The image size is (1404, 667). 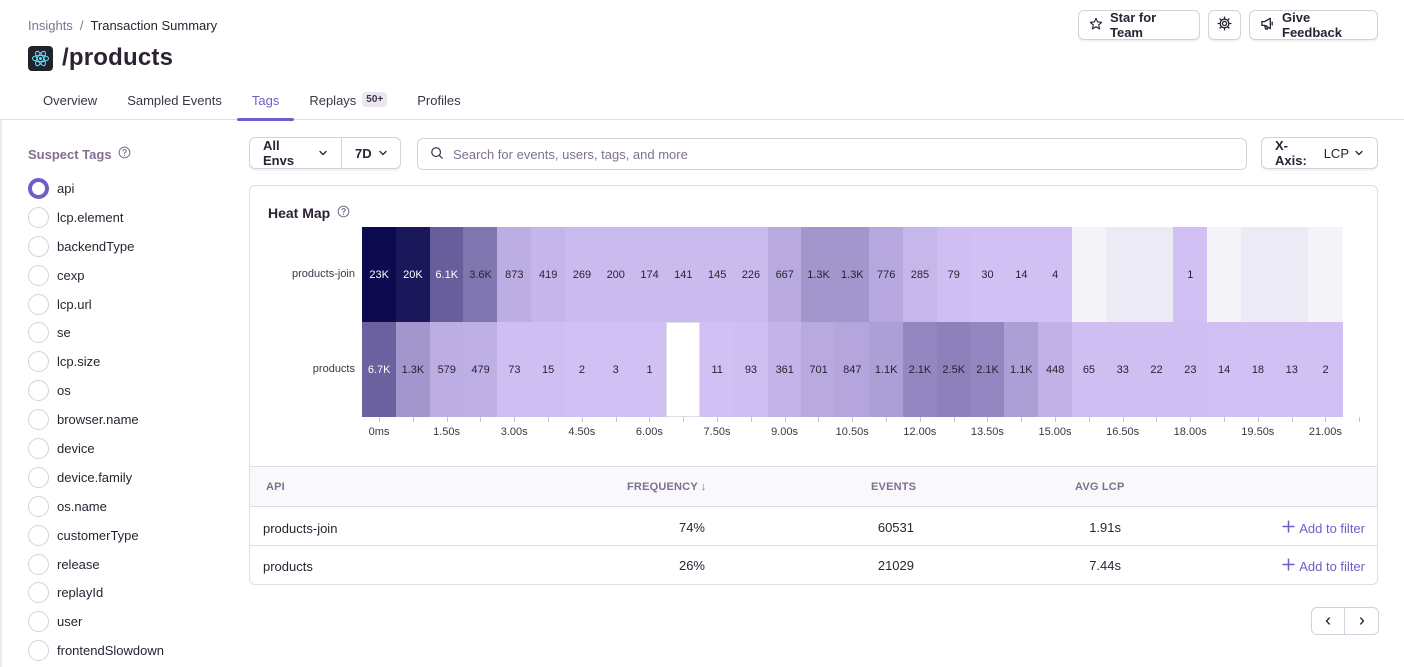 What do you see at coordinates (446, 274) in the screenshot?
I see `heat-map-cell: 6.1K` at bounding box center [446, 274].